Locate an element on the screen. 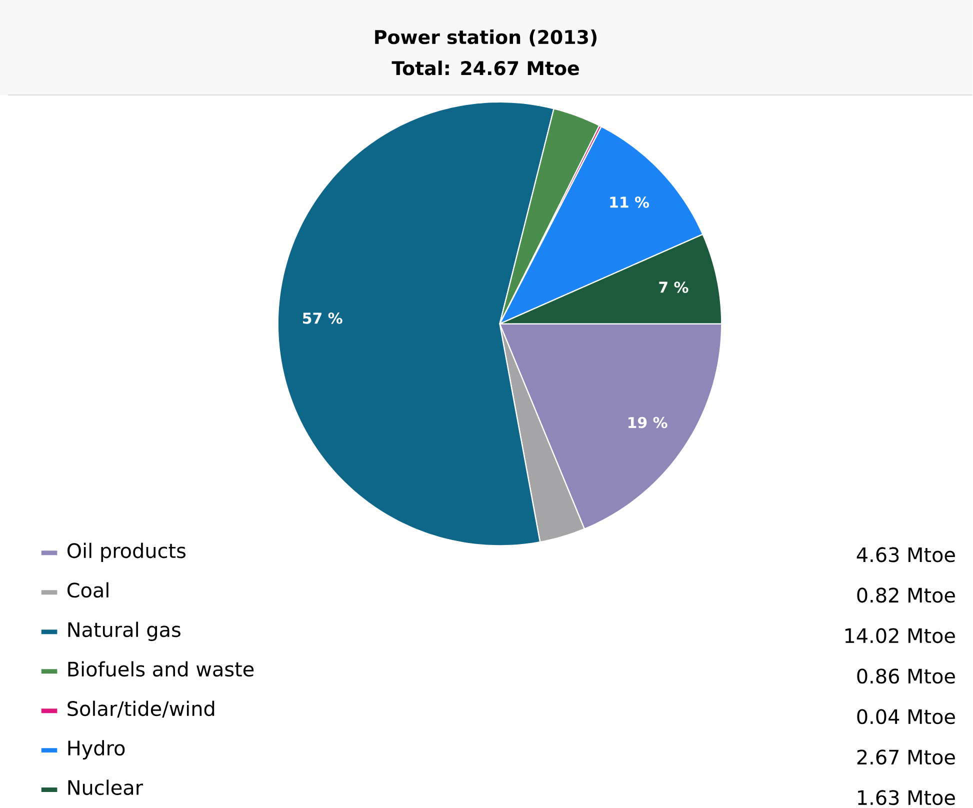  data-label: 4.63 Mtoe is located at coordinates (905, 554).